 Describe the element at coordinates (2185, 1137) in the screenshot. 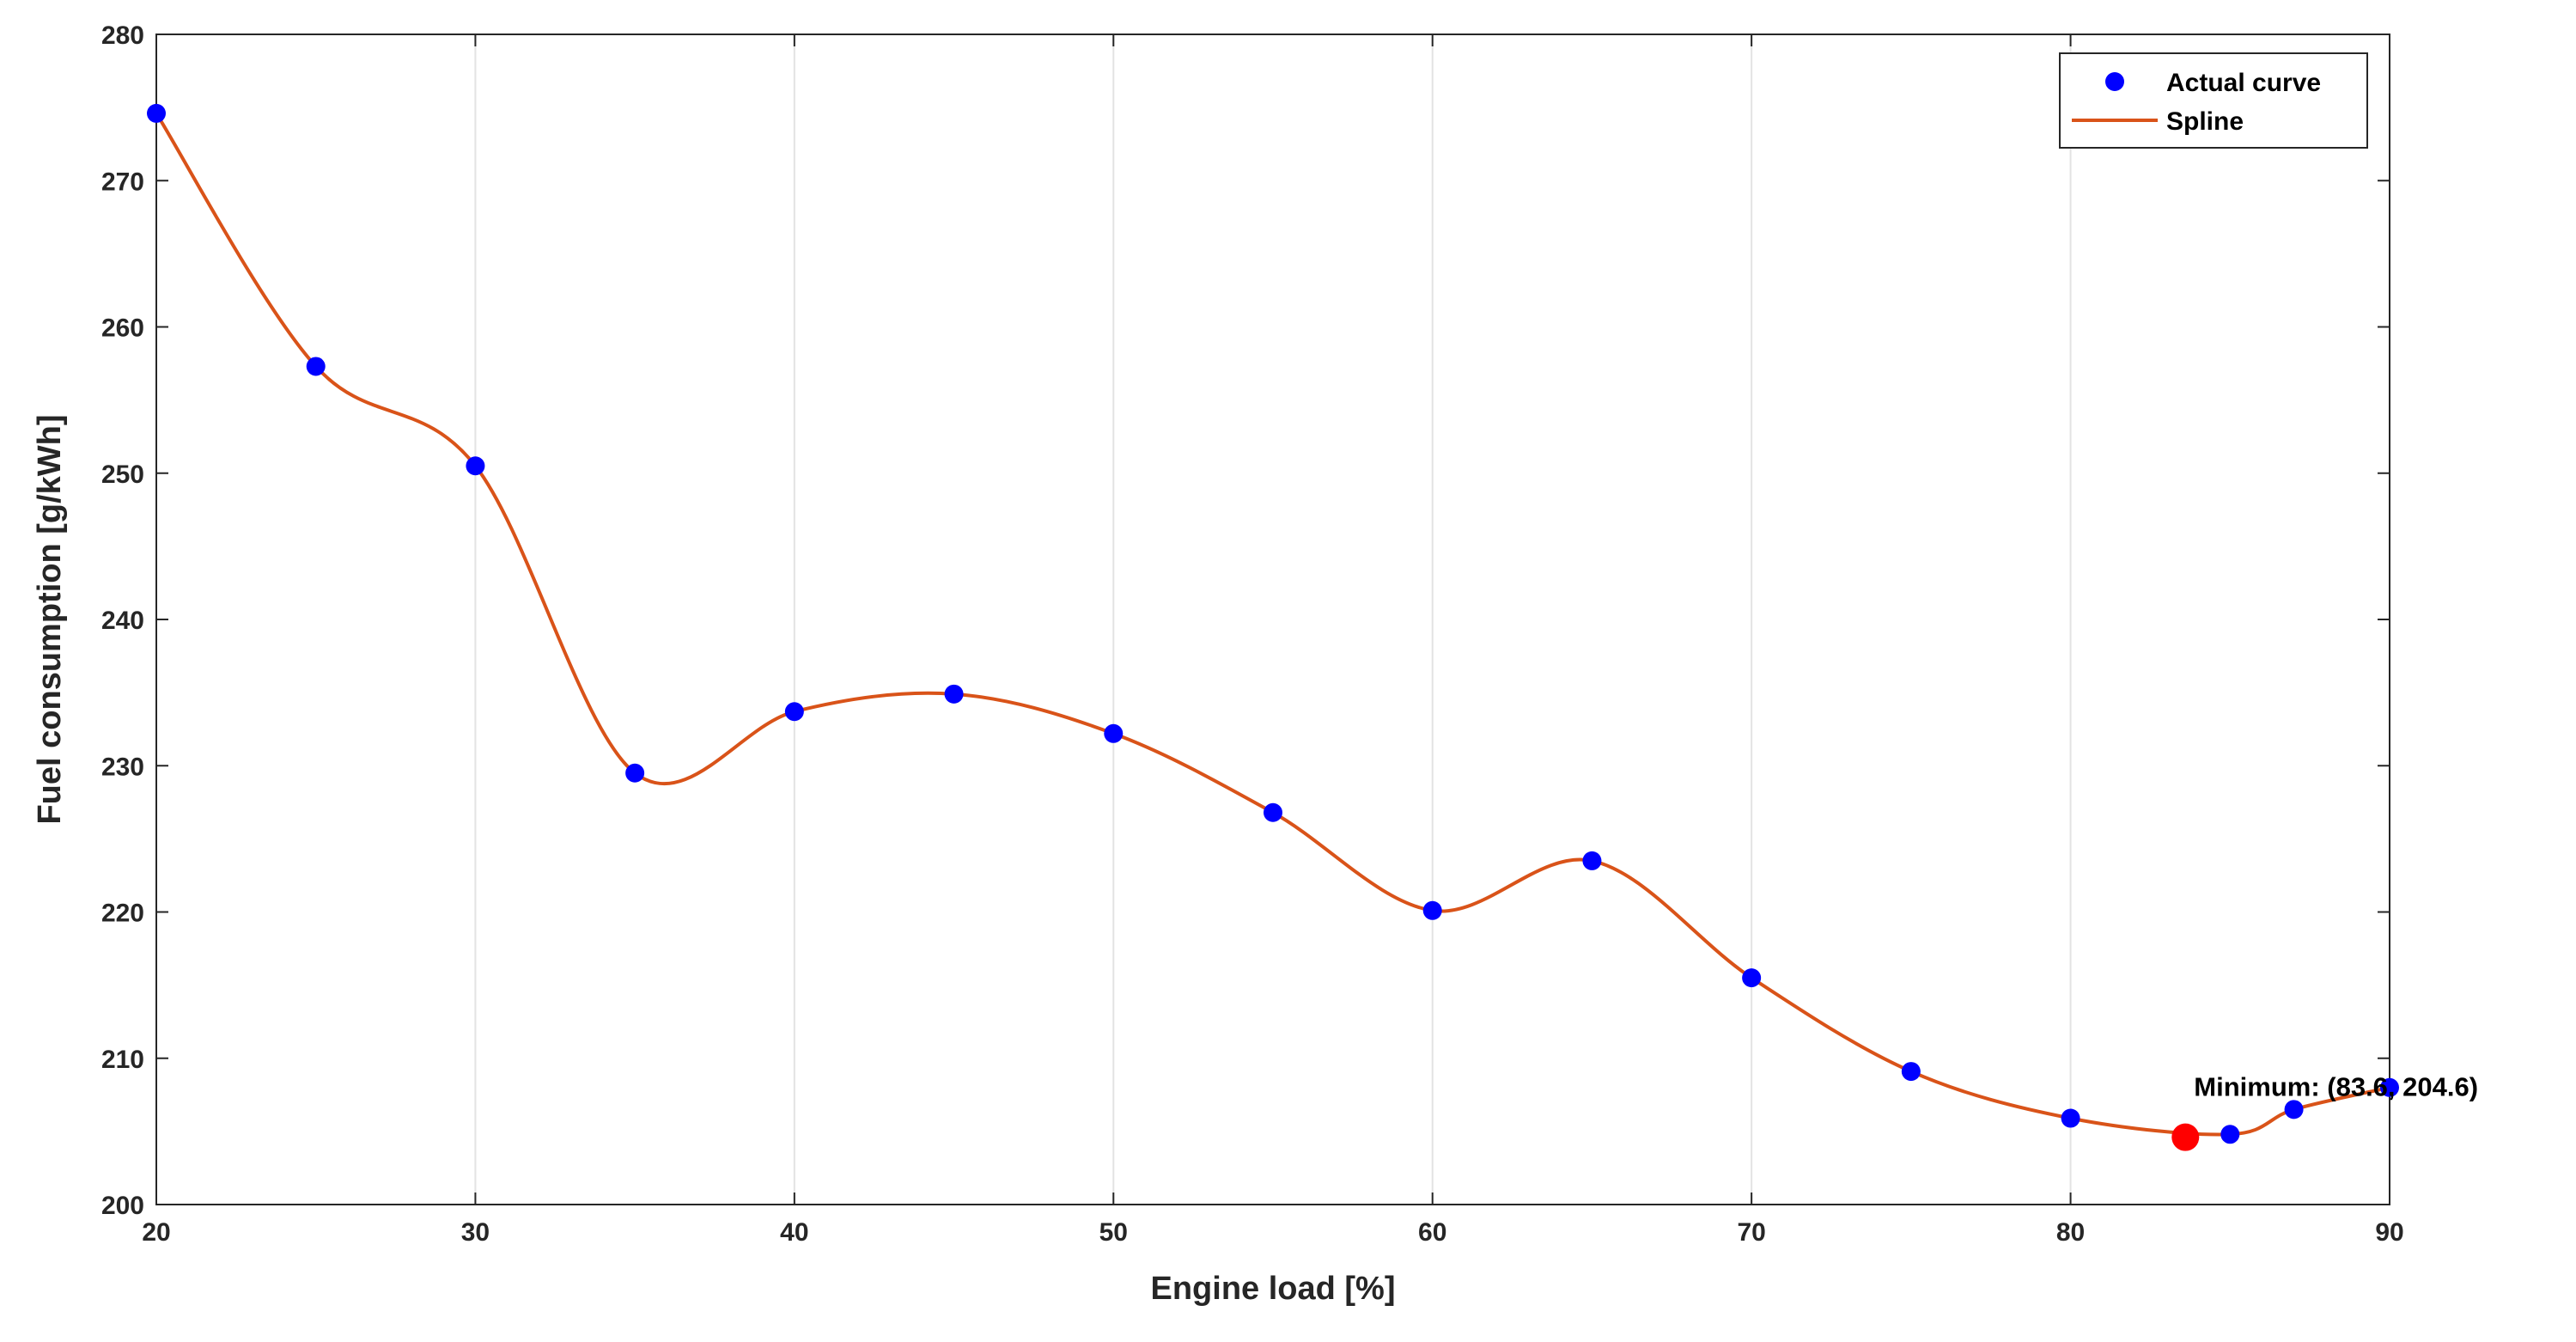

I see `minimum-point` at that location.